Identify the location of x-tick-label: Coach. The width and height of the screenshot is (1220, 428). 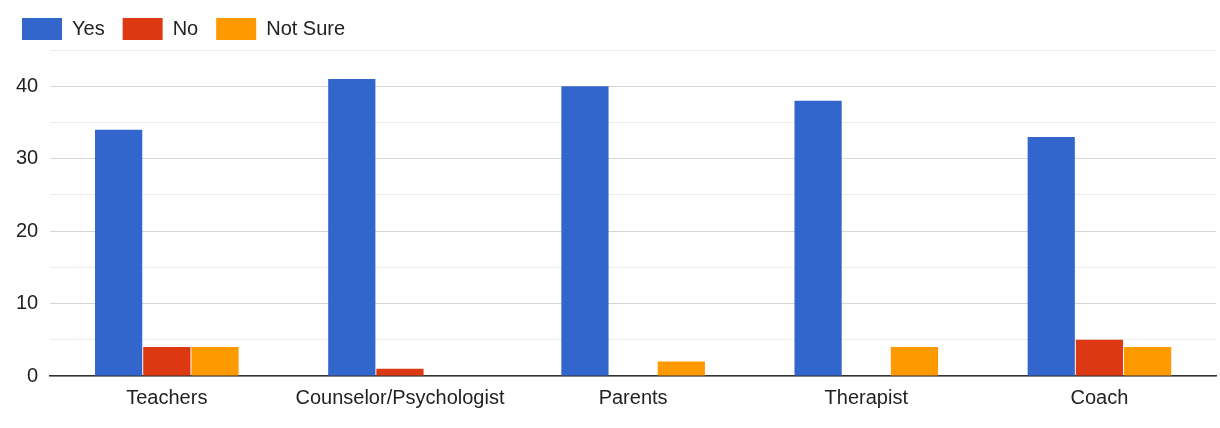
(1099, 396).